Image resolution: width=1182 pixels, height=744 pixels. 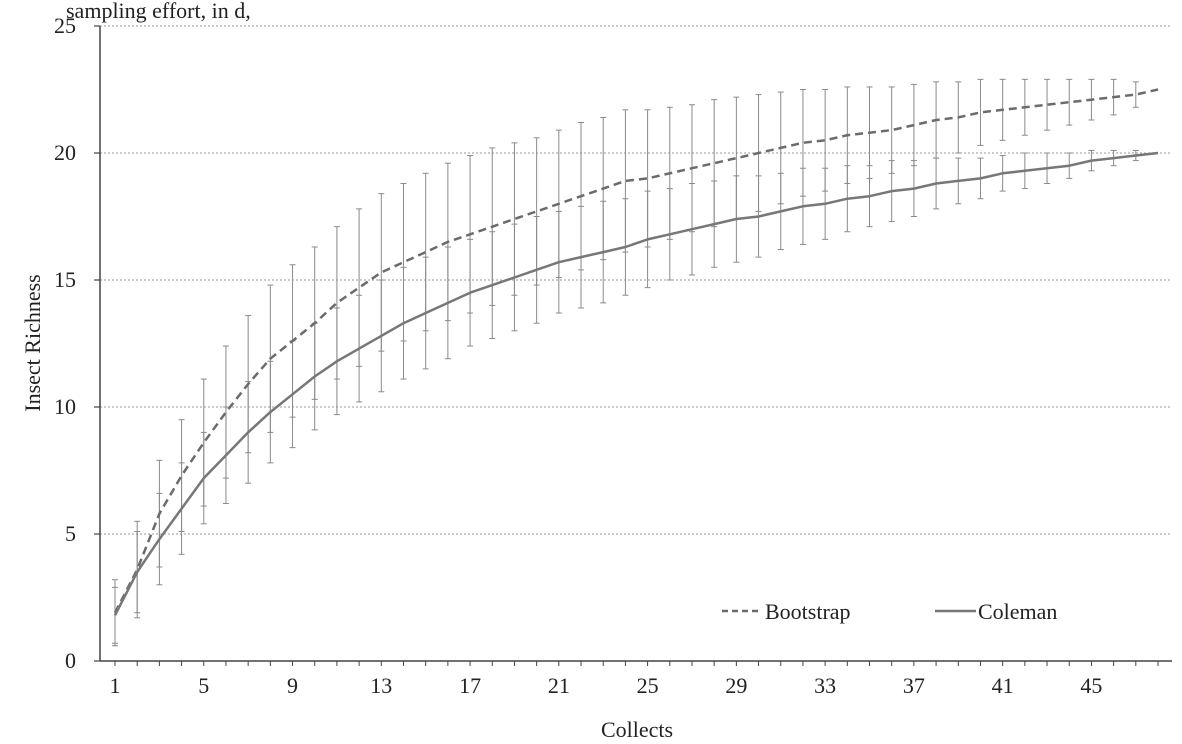 I want to click on x-tick-label: 33, so click(x=825, y=685).